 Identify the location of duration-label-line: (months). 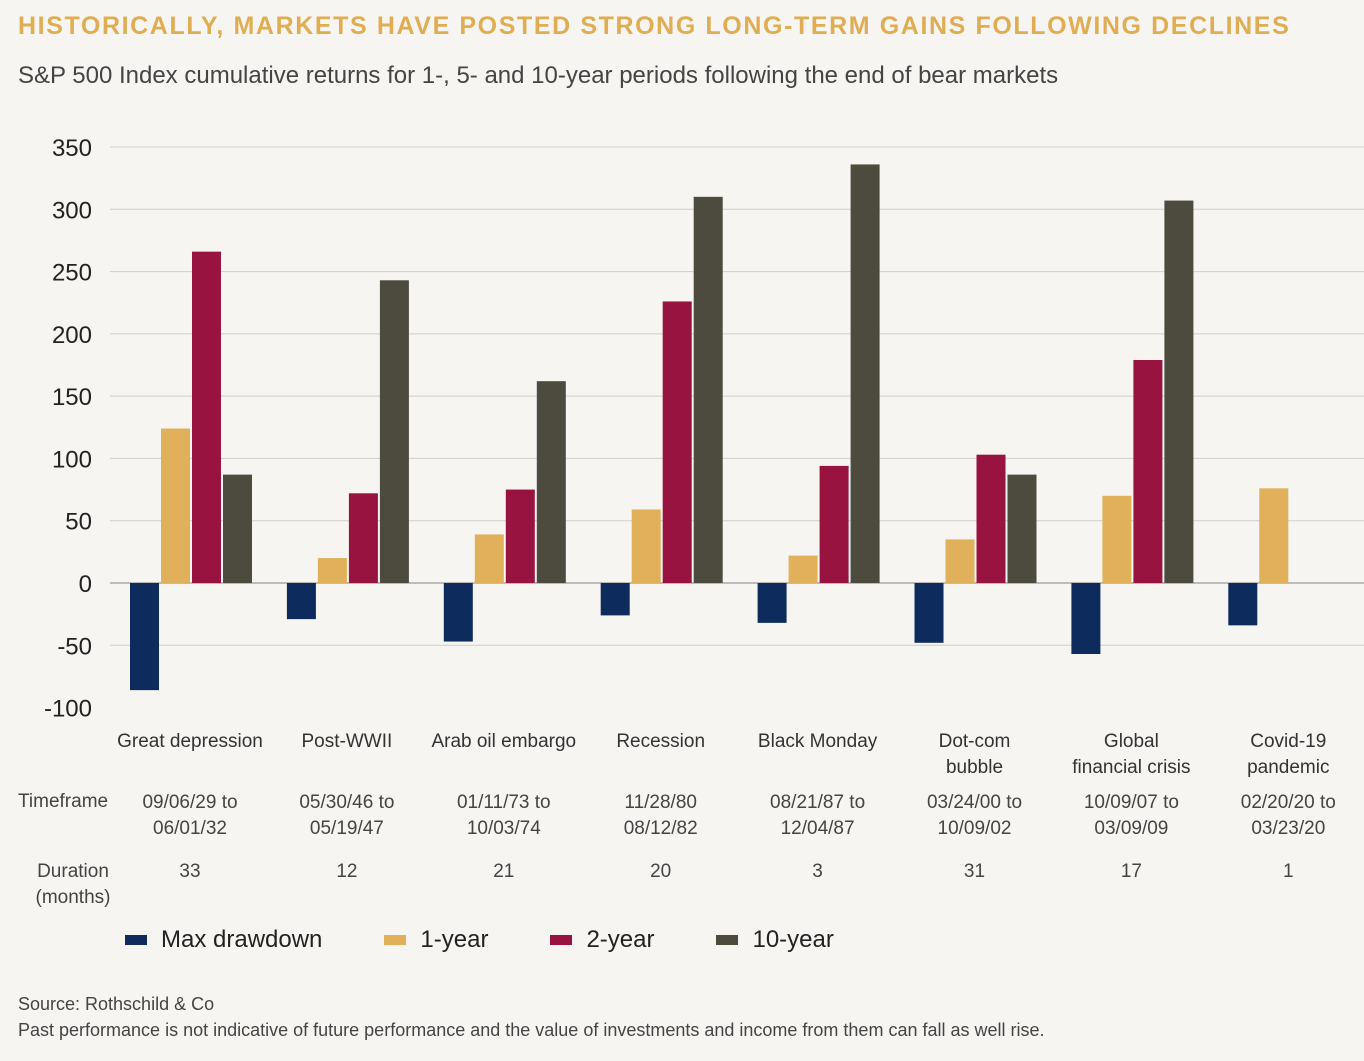
(73, 897).